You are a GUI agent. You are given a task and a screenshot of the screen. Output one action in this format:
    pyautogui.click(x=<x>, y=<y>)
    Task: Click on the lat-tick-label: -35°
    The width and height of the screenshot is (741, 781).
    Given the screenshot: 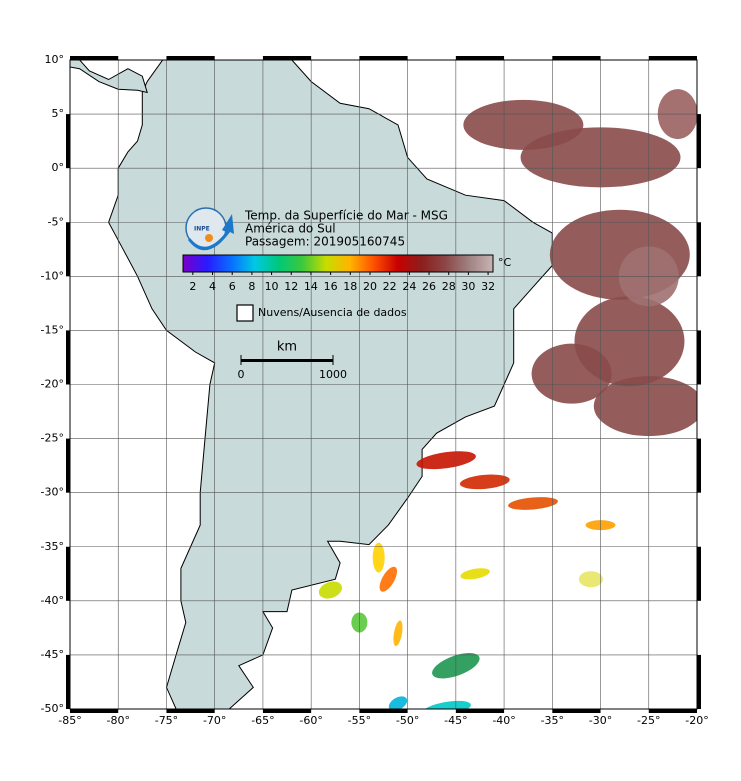 What is the action you would take?
    pyautogui.click(x=52, y=546)
    